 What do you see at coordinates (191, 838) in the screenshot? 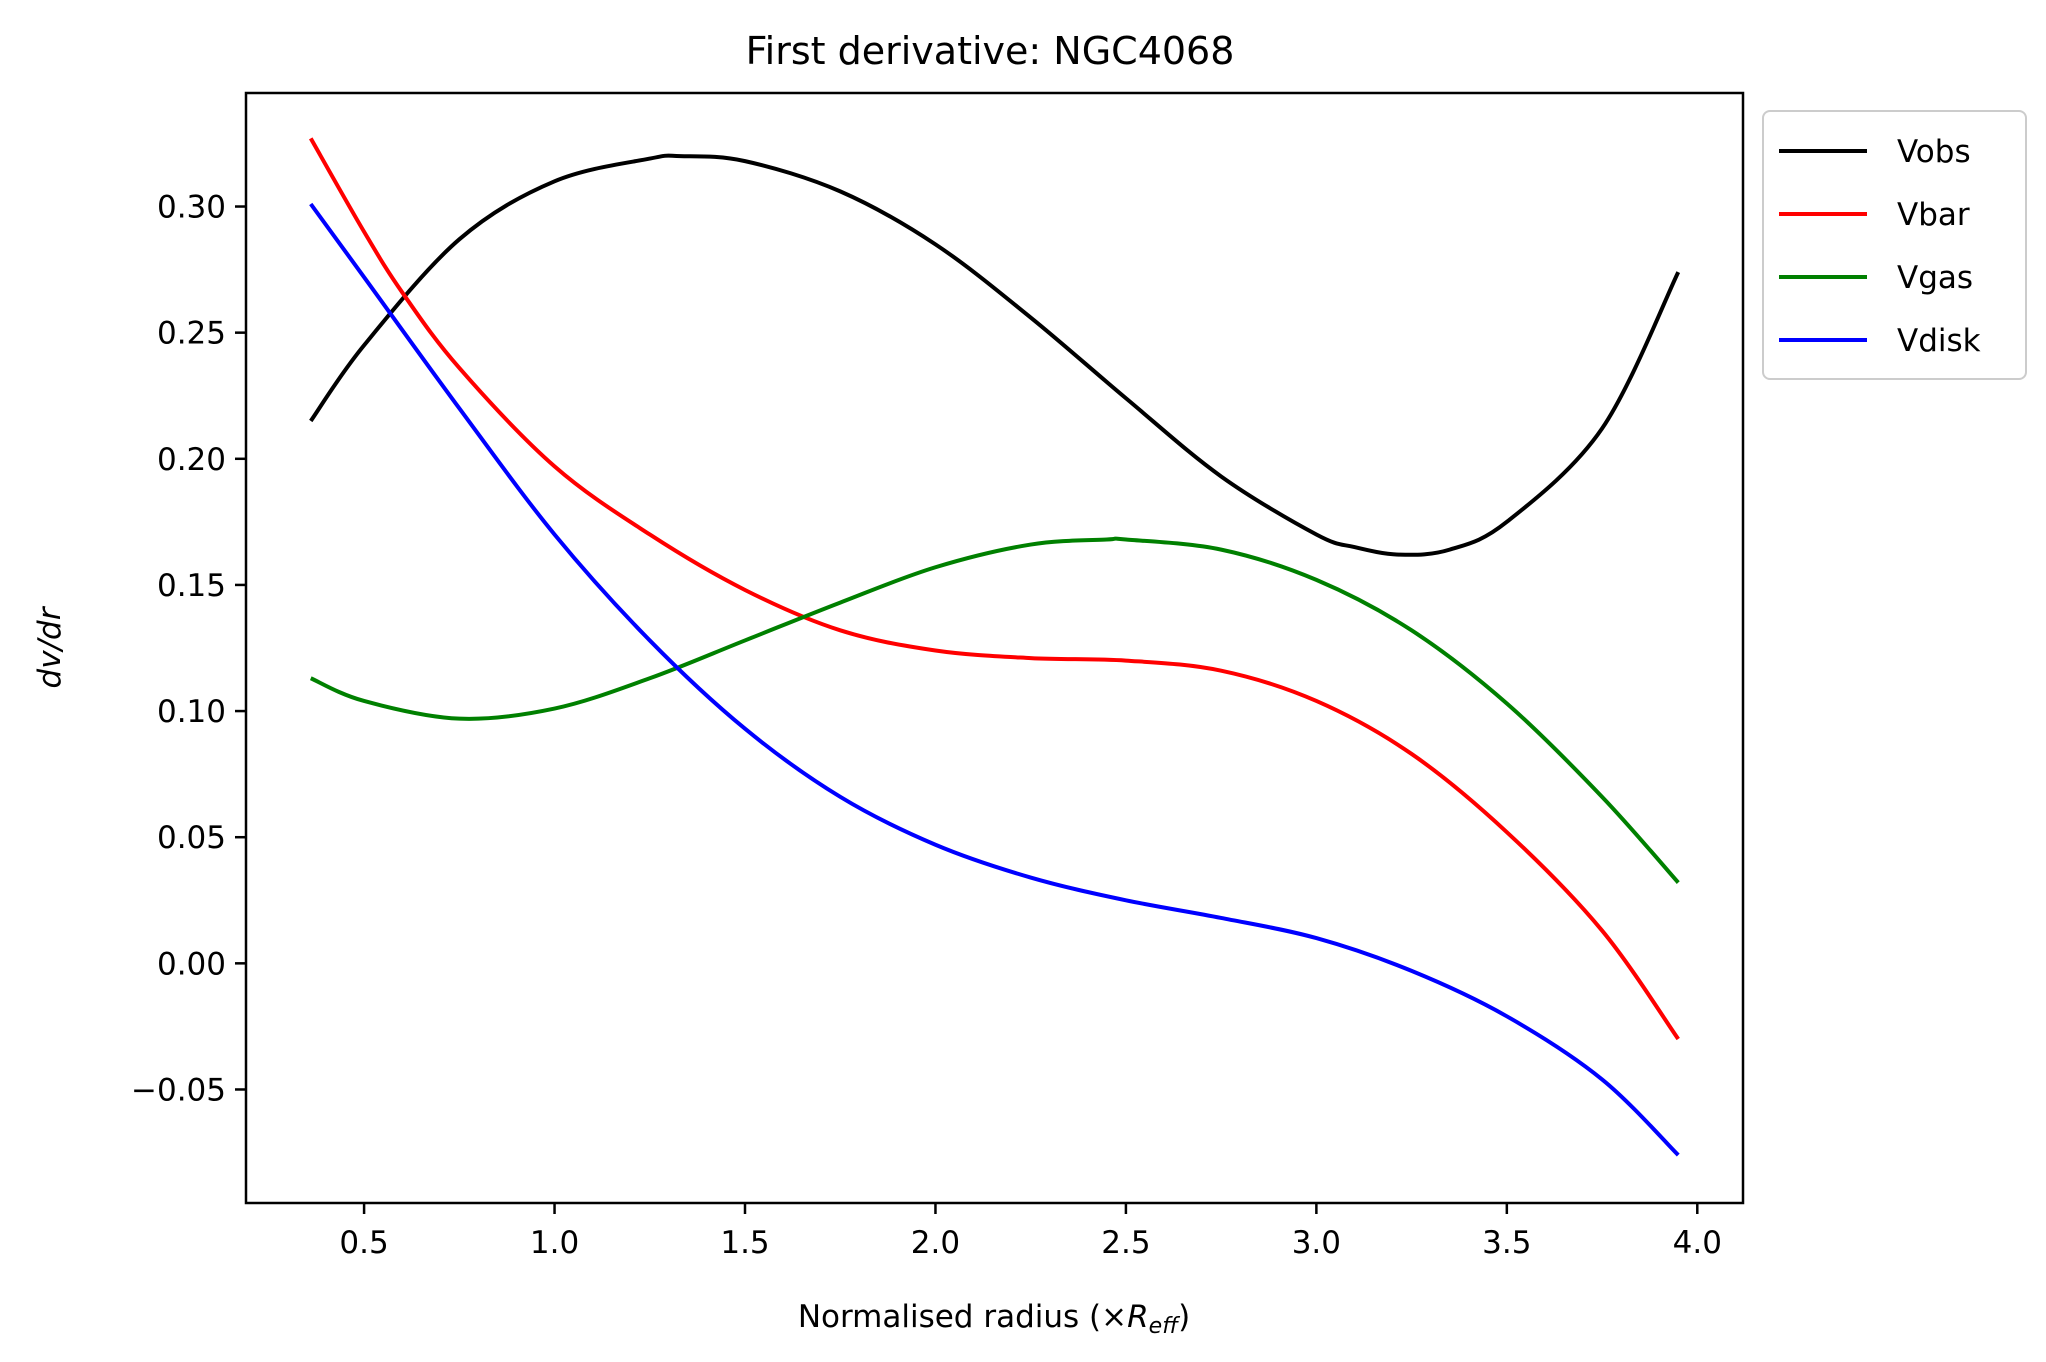
I see `y-tick-label: 0.05` at bounding box center [191, 838].